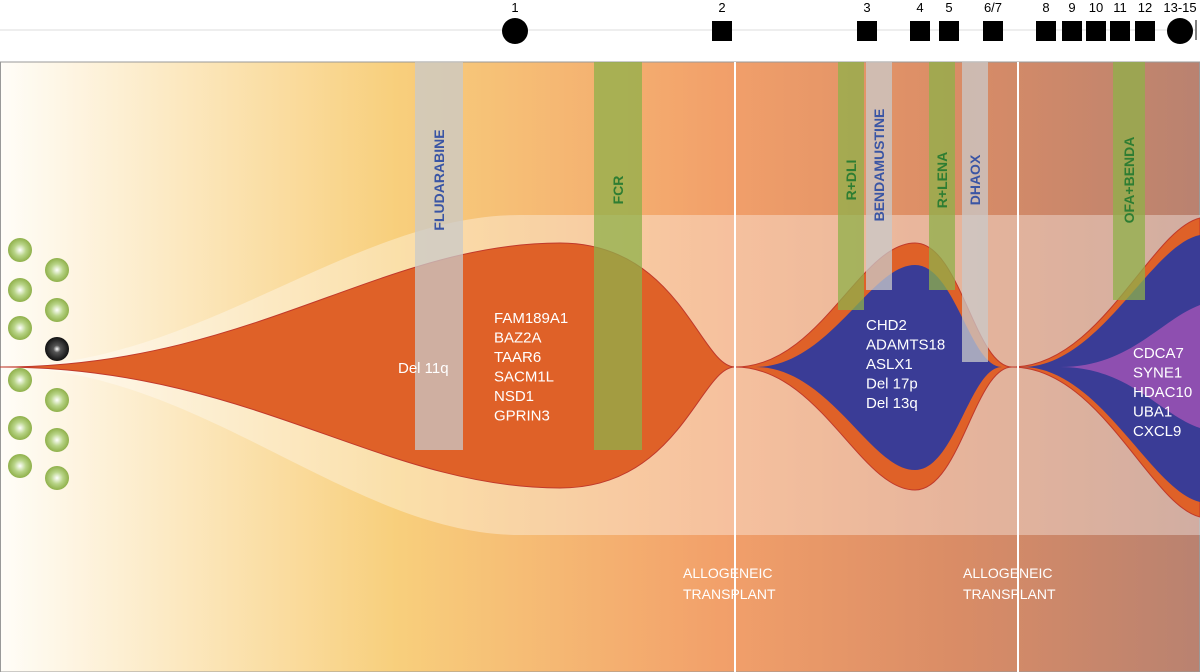 The image size is (1200, 672). Describe the element at coordinates (524, 377) in the screenshot. I see `clone-label: SACM1L` at that location.